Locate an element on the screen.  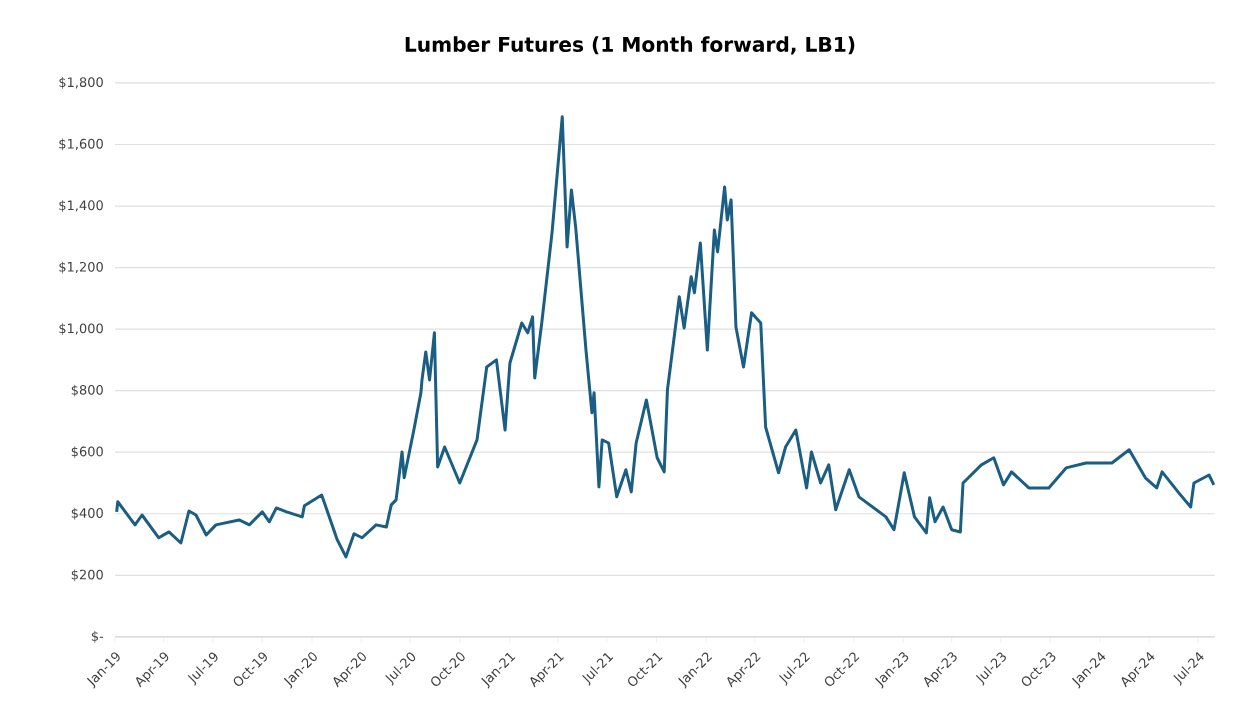
y-tick-label: $600 is located at coordinates (87, 452).